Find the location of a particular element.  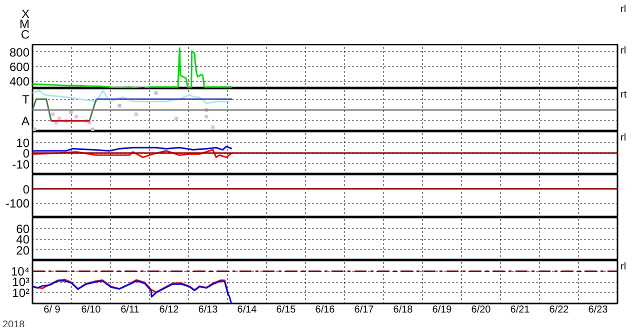

y-tick-label: 0 is located at coordinates (26, 189).